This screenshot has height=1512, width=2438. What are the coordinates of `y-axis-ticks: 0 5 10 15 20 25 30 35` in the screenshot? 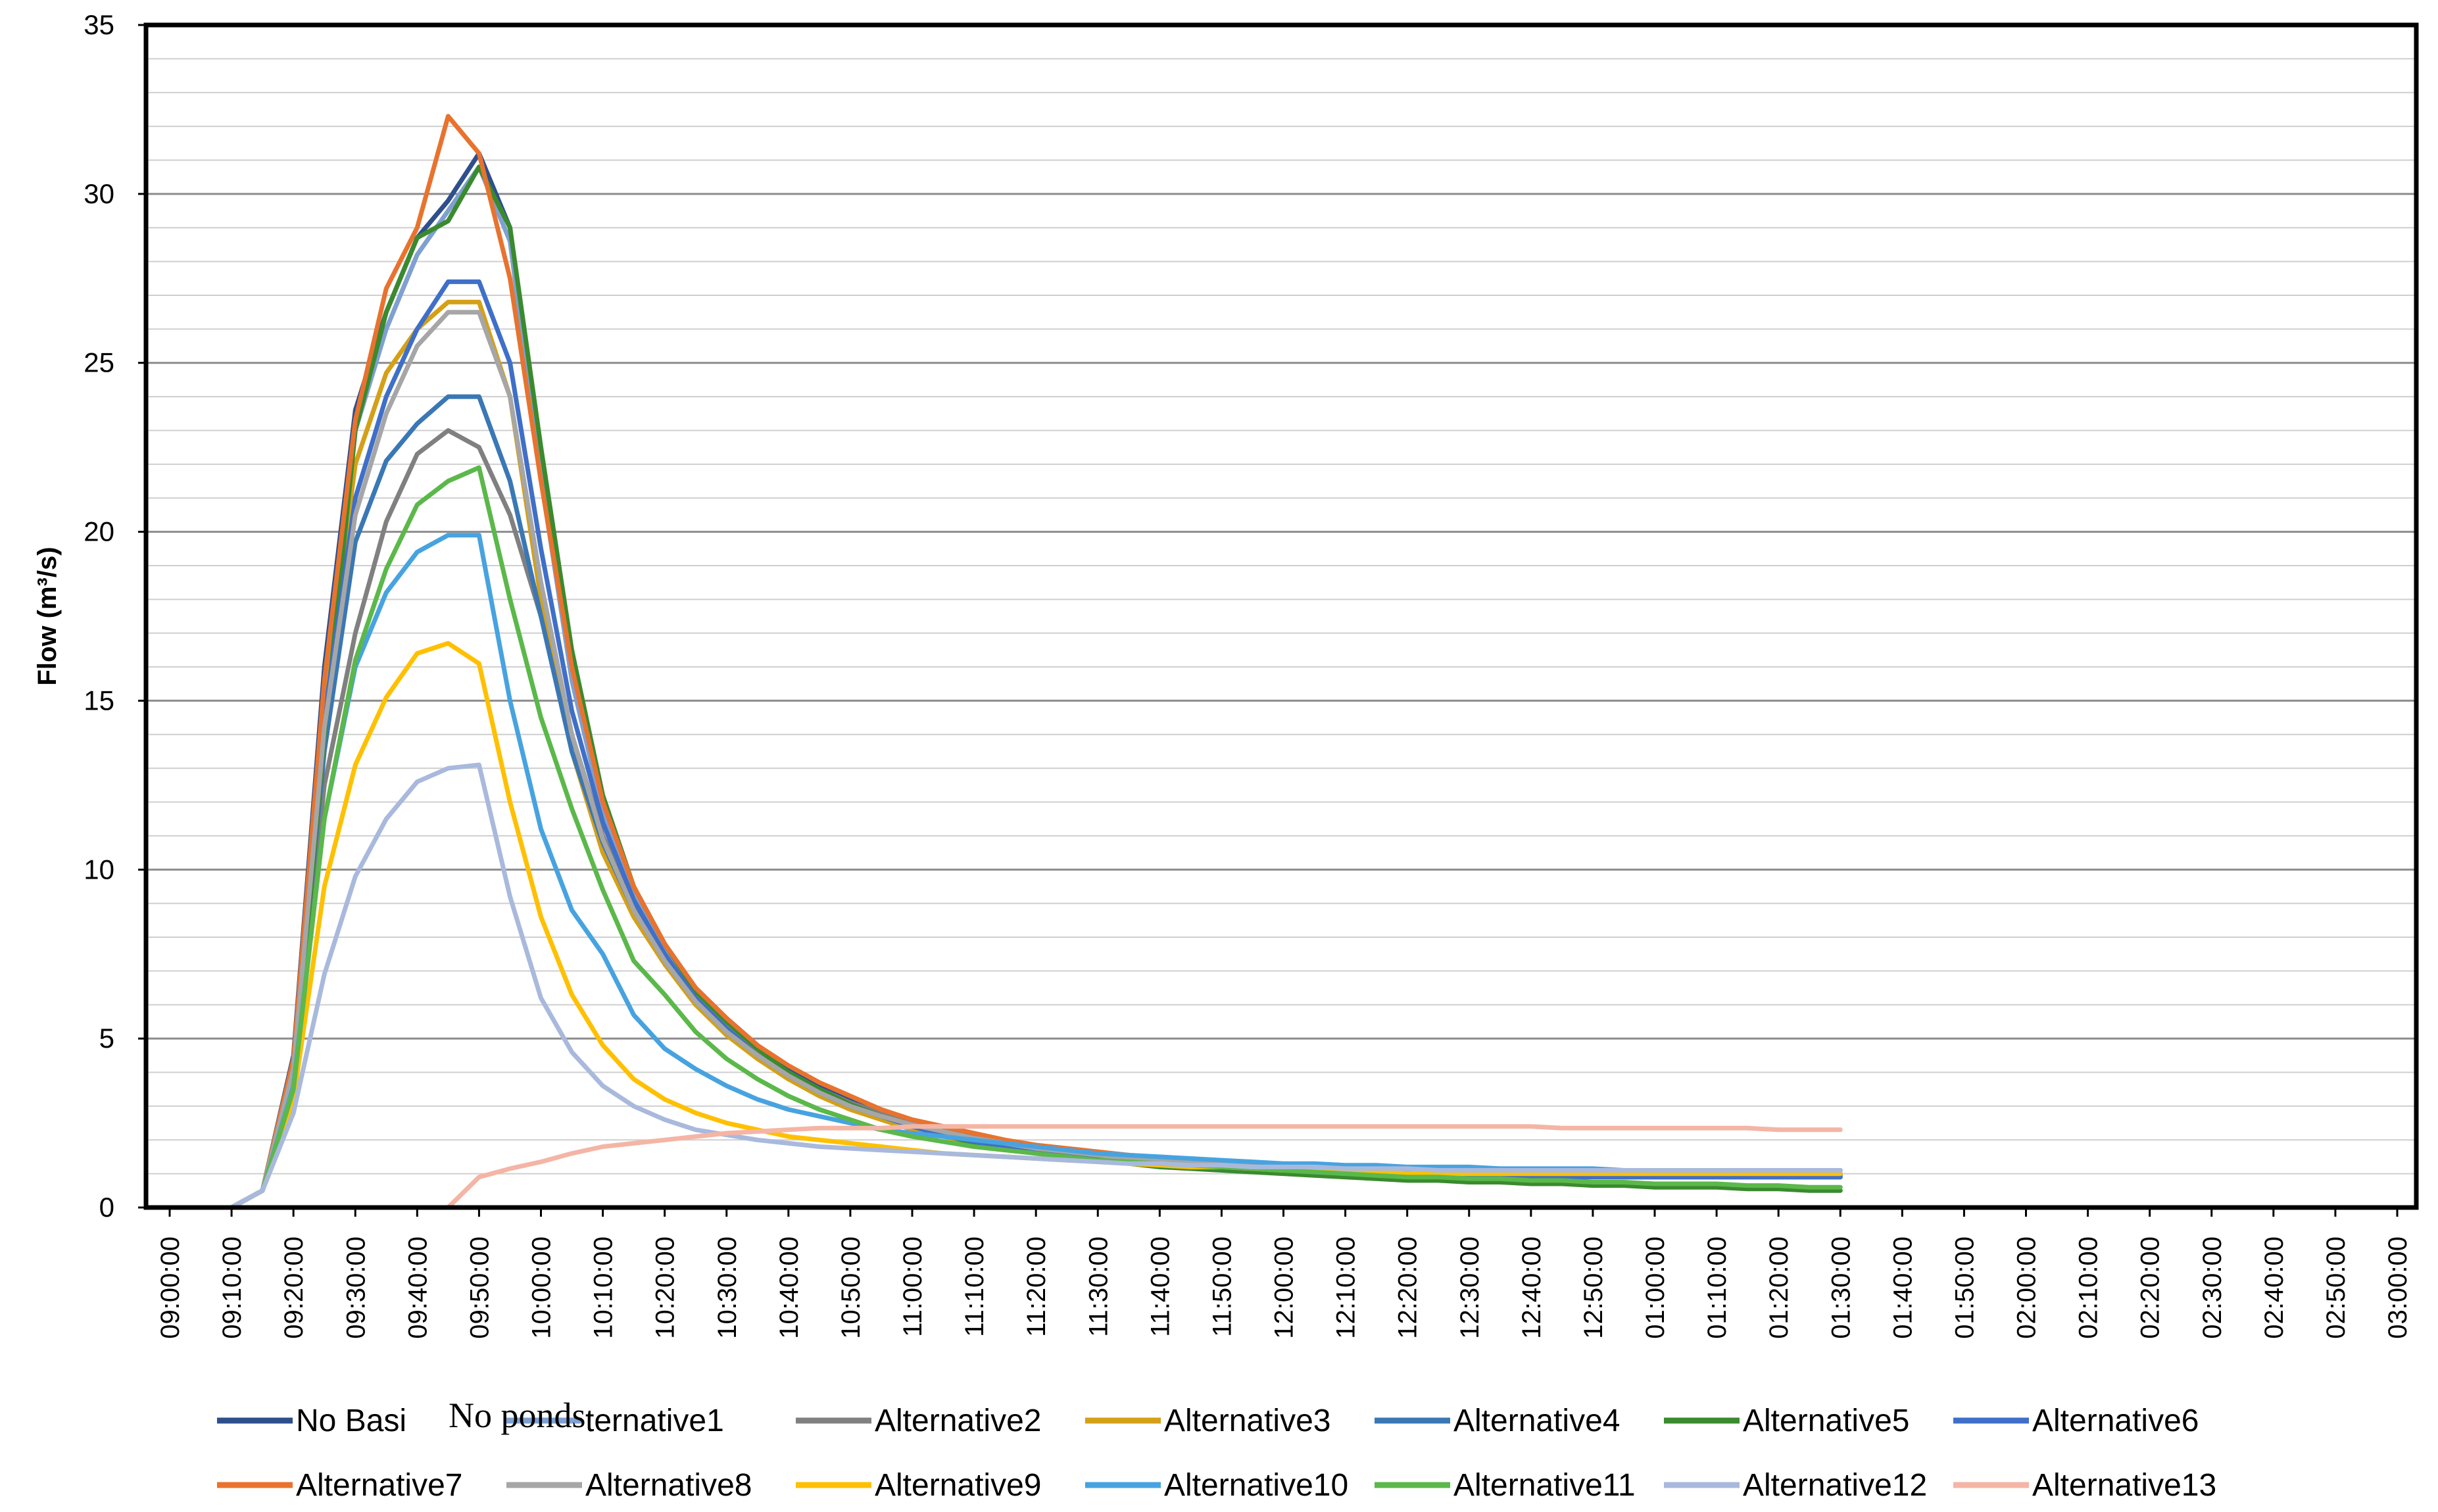 It's located at (115, 616).